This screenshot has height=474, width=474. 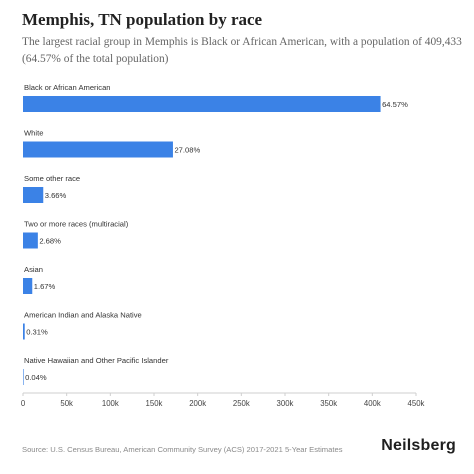 What do you see at coordinates (76, 224) in the screenshot?
I see `category-label: Two or more races (multiracial)` at bounding box center [76, 224].